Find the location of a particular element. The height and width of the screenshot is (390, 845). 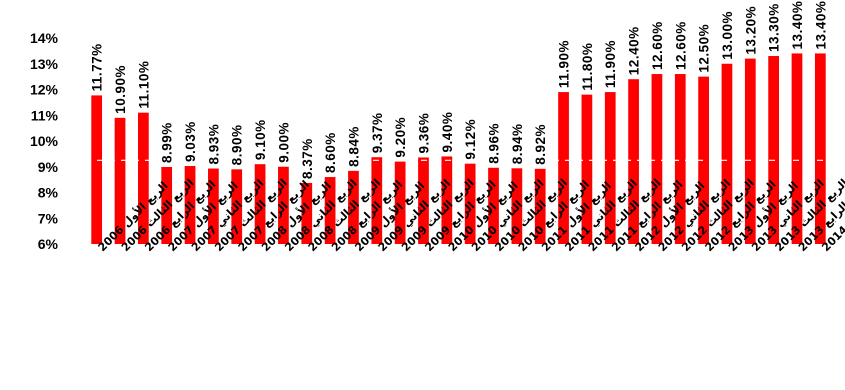

data-label: 9.12% is located at coordinates (470, 139).